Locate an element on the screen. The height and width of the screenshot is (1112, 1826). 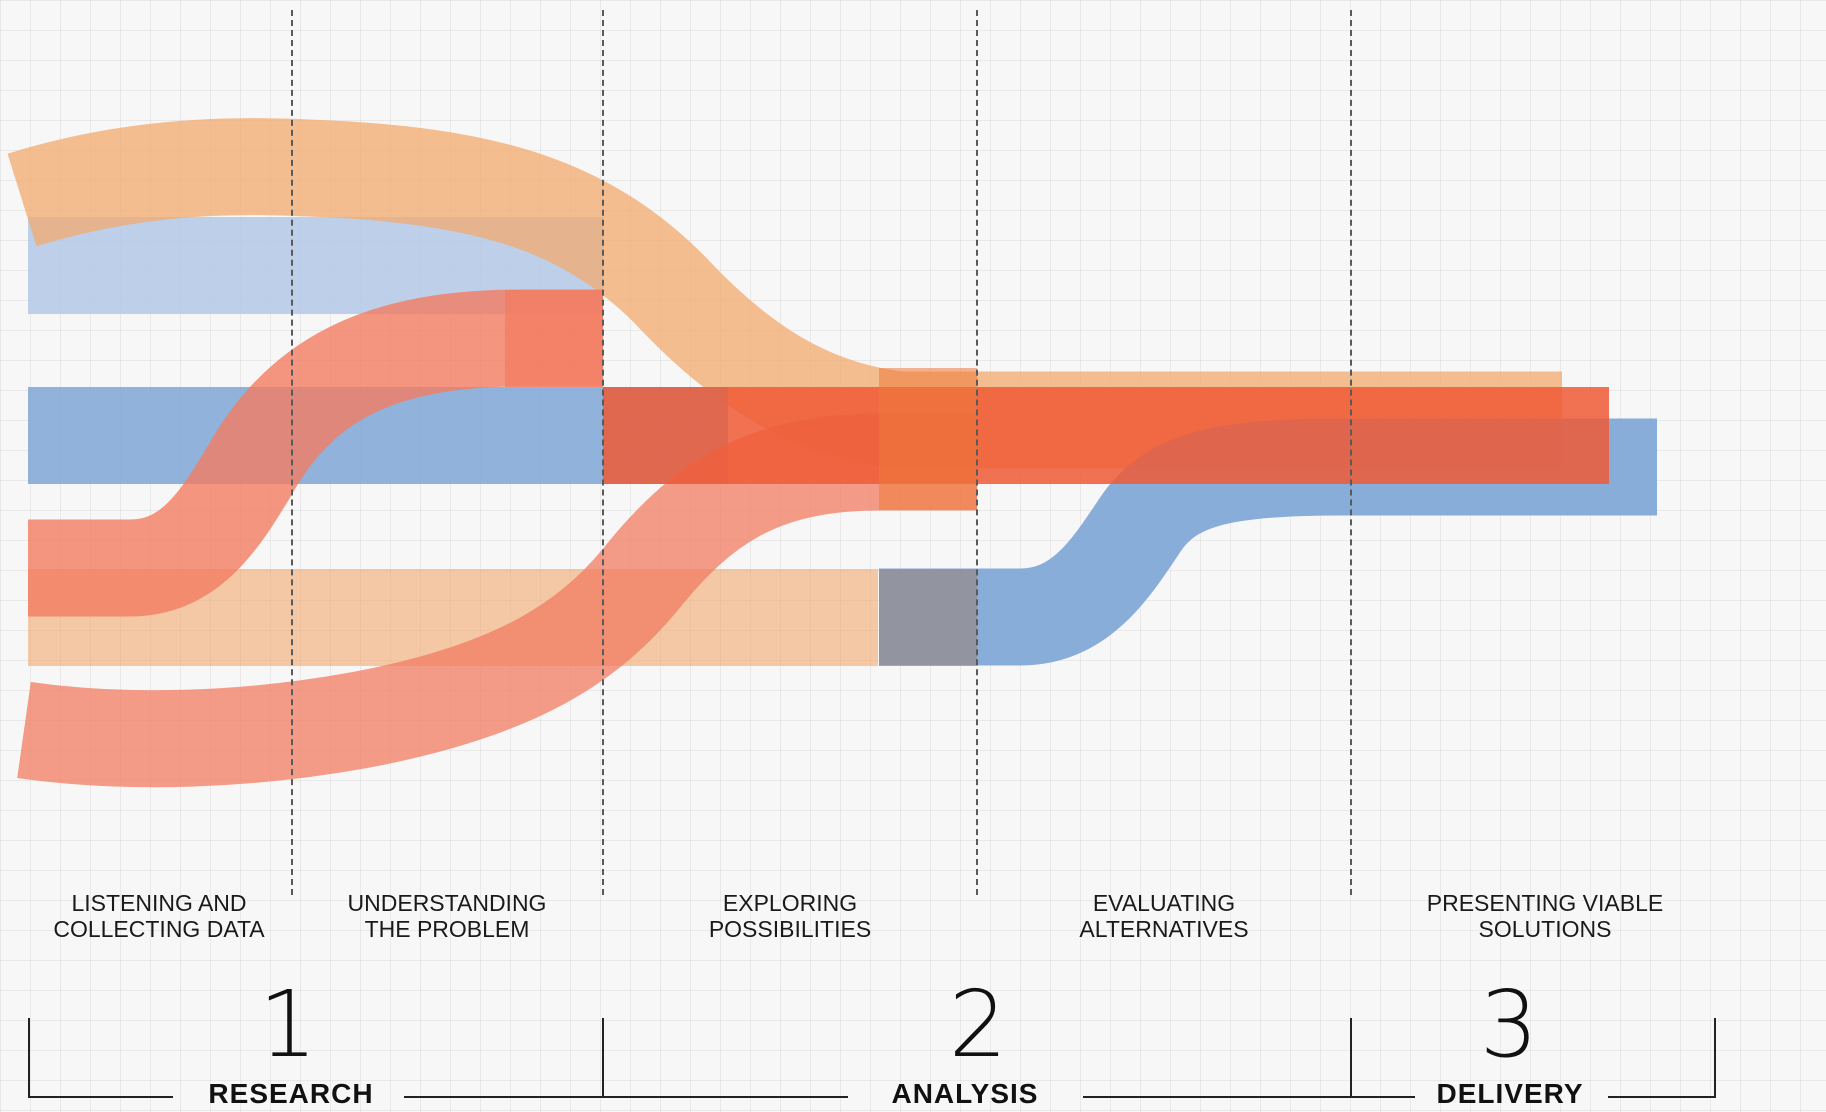
flow-band-salmon-upper-end is located at coordinates (554, 338).